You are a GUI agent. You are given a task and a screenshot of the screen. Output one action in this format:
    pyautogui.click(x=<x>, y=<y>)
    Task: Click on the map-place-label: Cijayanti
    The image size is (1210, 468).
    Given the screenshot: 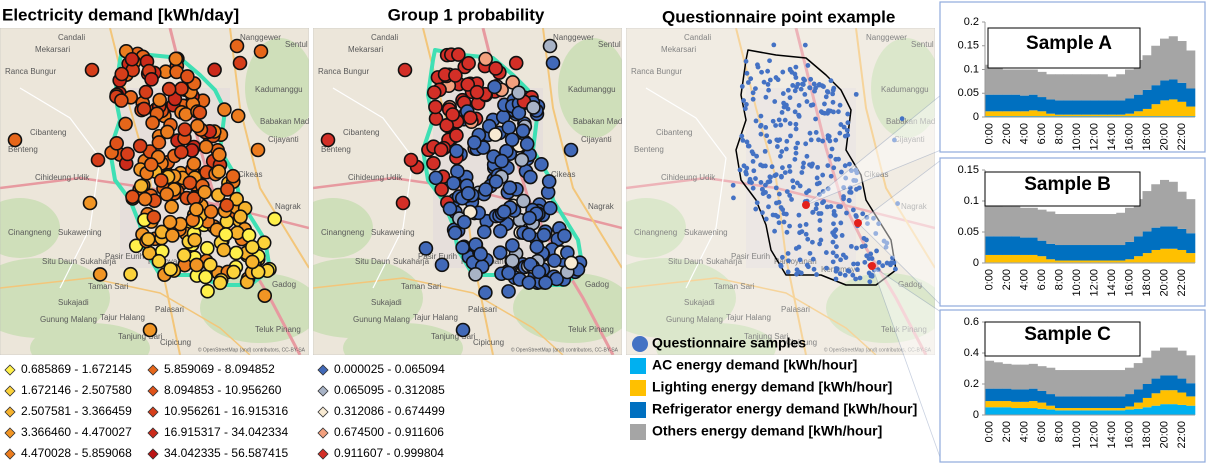 What is the action you would take?
    pyautogui.click(x=909, y=139)
    